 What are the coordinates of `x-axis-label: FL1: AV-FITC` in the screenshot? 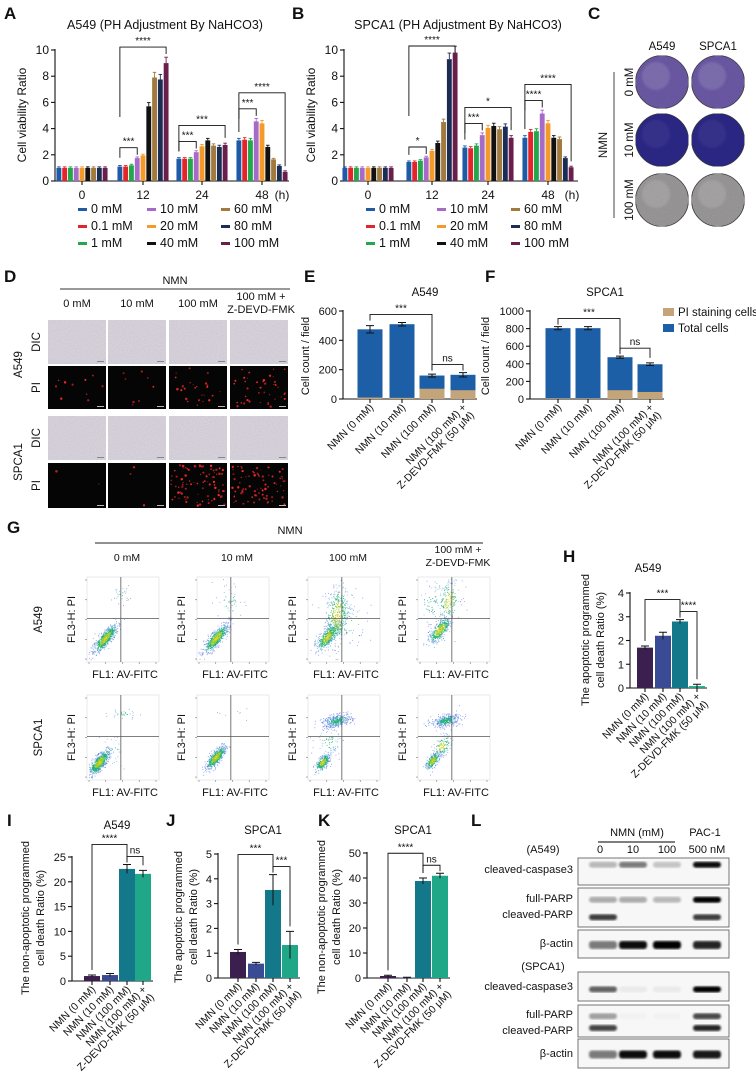 It's located at (456, 675).